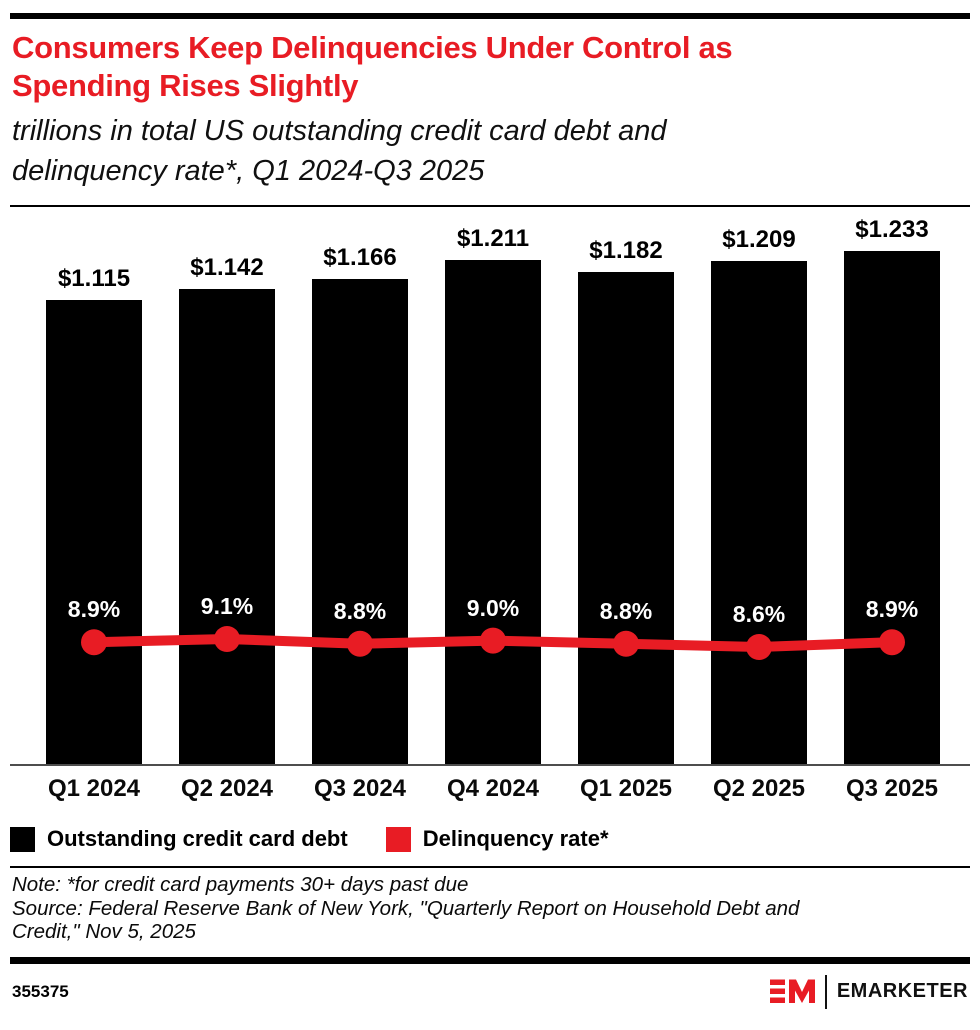 The height and width of the screenshot is (1030, 980). Describe the element at coordinates (493, 512) in the screenshot. I see `bar-q4-2024` at that location.